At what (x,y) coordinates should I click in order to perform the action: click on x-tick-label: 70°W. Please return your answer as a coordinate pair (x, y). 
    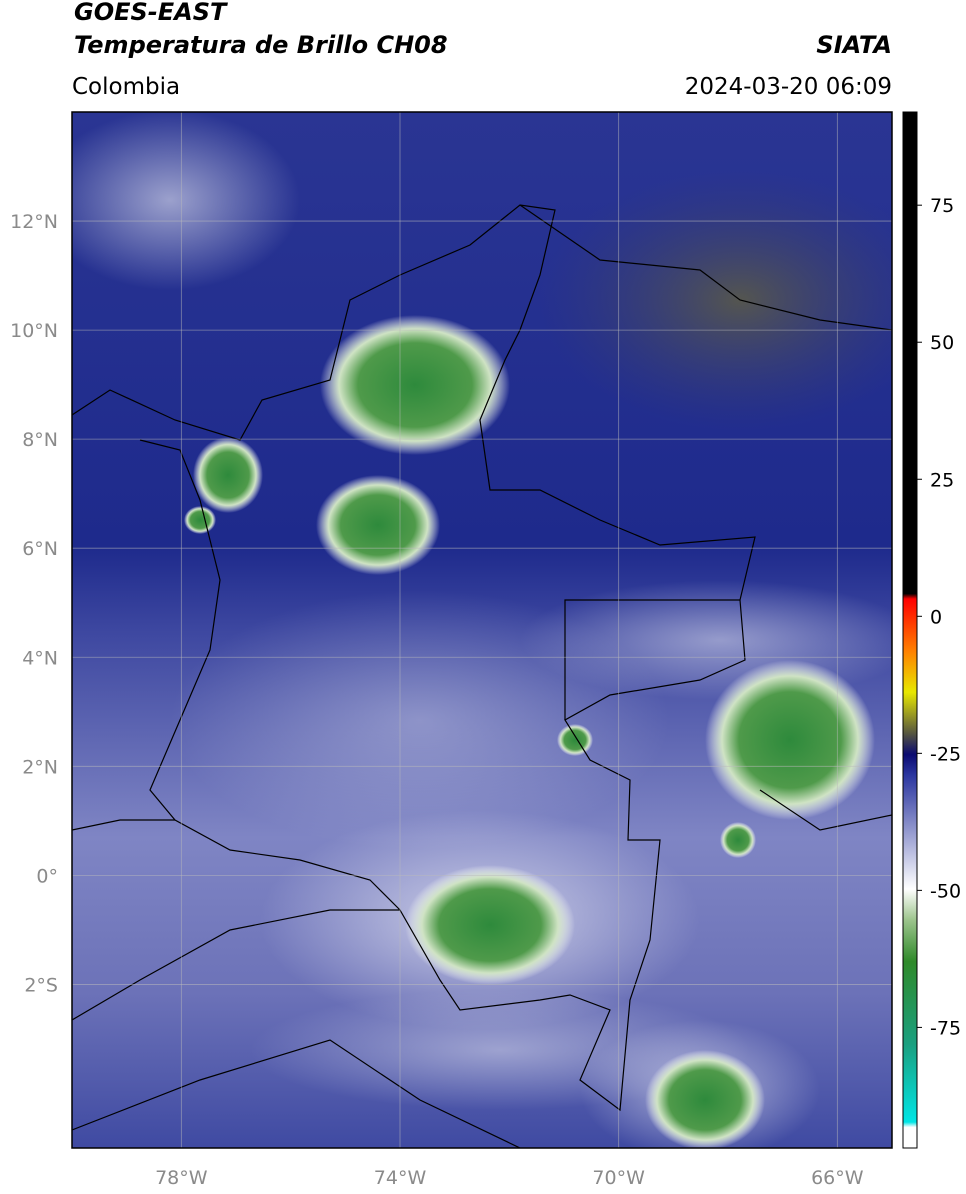
    Looking at the image, I should click on (618, 1178).